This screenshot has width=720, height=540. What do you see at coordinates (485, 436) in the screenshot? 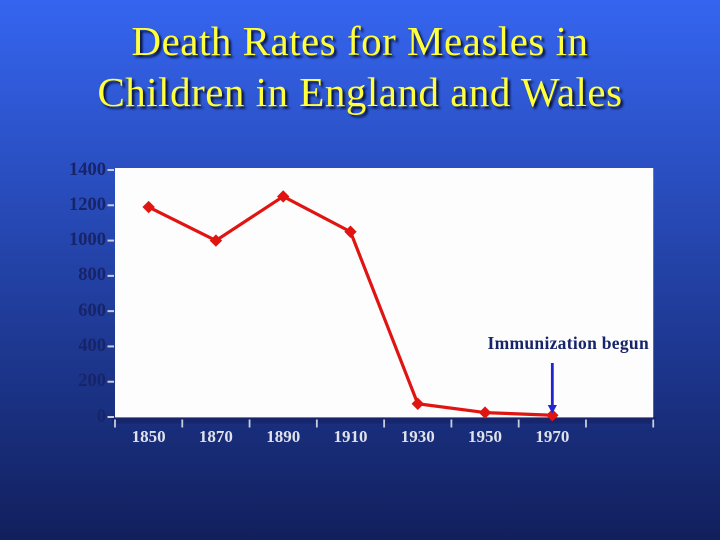
I see `x-axis-label: 1950` at bounding box center [485, 436].